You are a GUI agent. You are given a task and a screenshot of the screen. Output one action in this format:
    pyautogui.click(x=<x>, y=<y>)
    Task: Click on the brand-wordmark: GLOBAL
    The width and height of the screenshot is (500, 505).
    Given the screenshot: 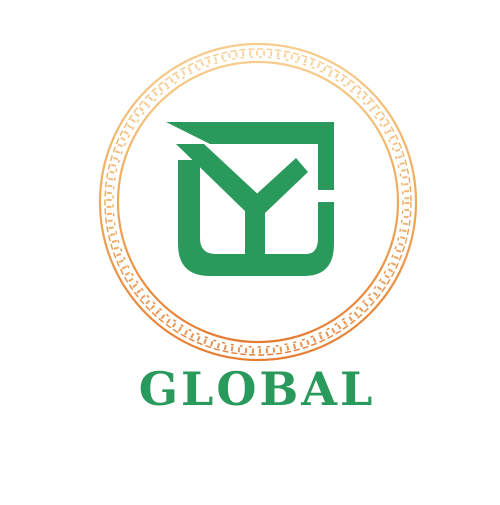 What is the action you would take?
    pyautogui.click(x=257, y=389)
    